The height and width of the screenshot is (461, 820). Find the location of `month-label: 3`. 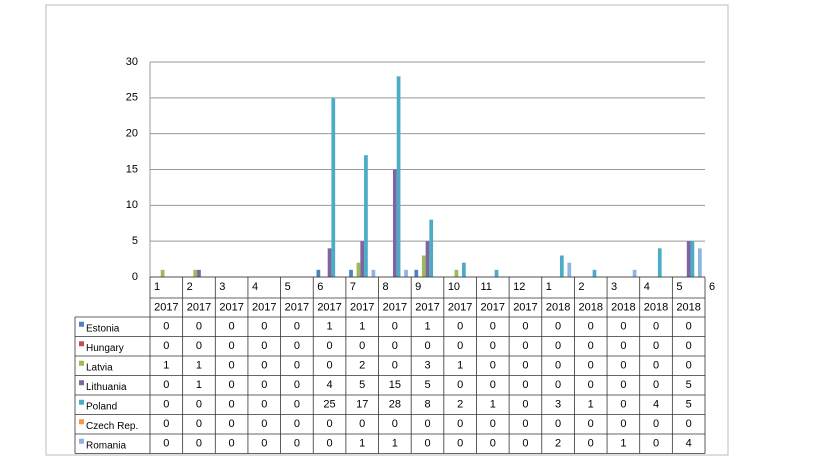

month-label: 3 is located at coordinates (222, 287).